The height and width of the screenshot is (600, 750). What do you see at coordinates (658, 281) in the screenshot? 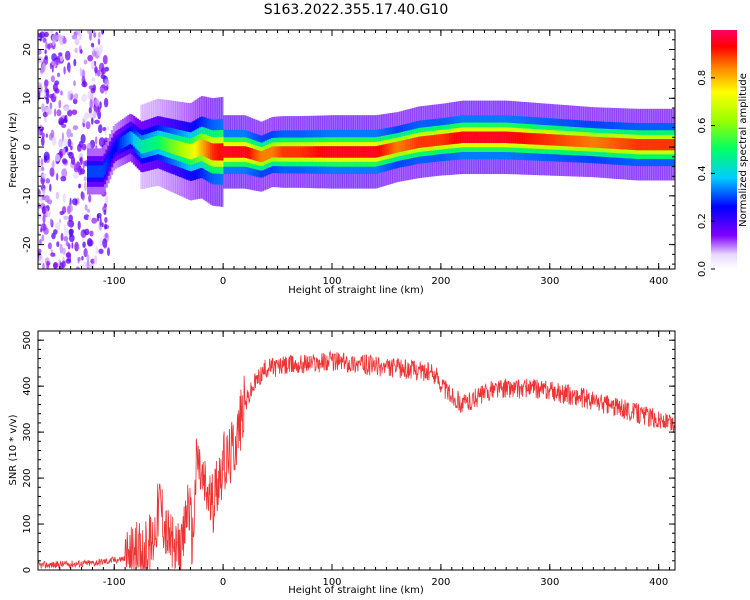
I see `x-tick-label: 400` at bounding box center [658, 281].